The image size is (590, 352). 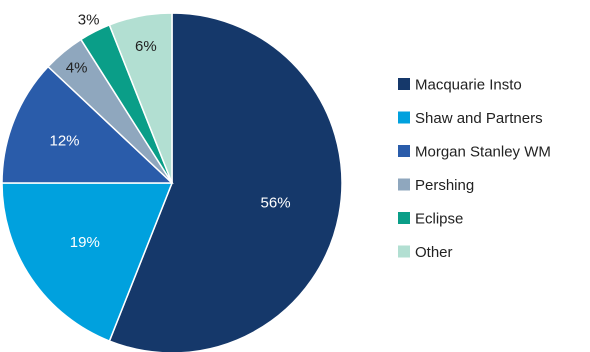 I want to click on legend-label-shaw-and-partners: Shaw and Partners, so click(x=479, y=118).